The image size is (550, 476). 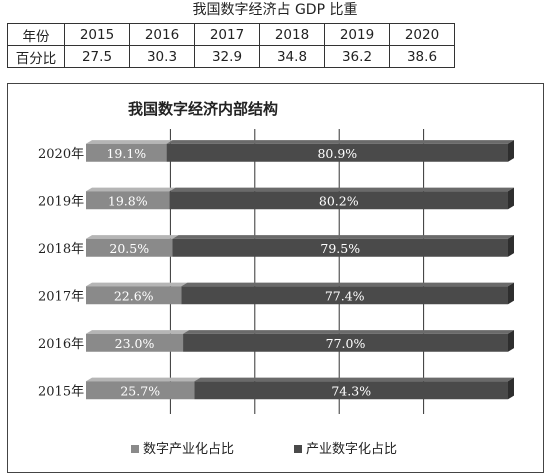 What do you see at coordinates (97, 56) in the screenshot?
I see `percent-cell: 27.5` at bounding box center [97, 56].